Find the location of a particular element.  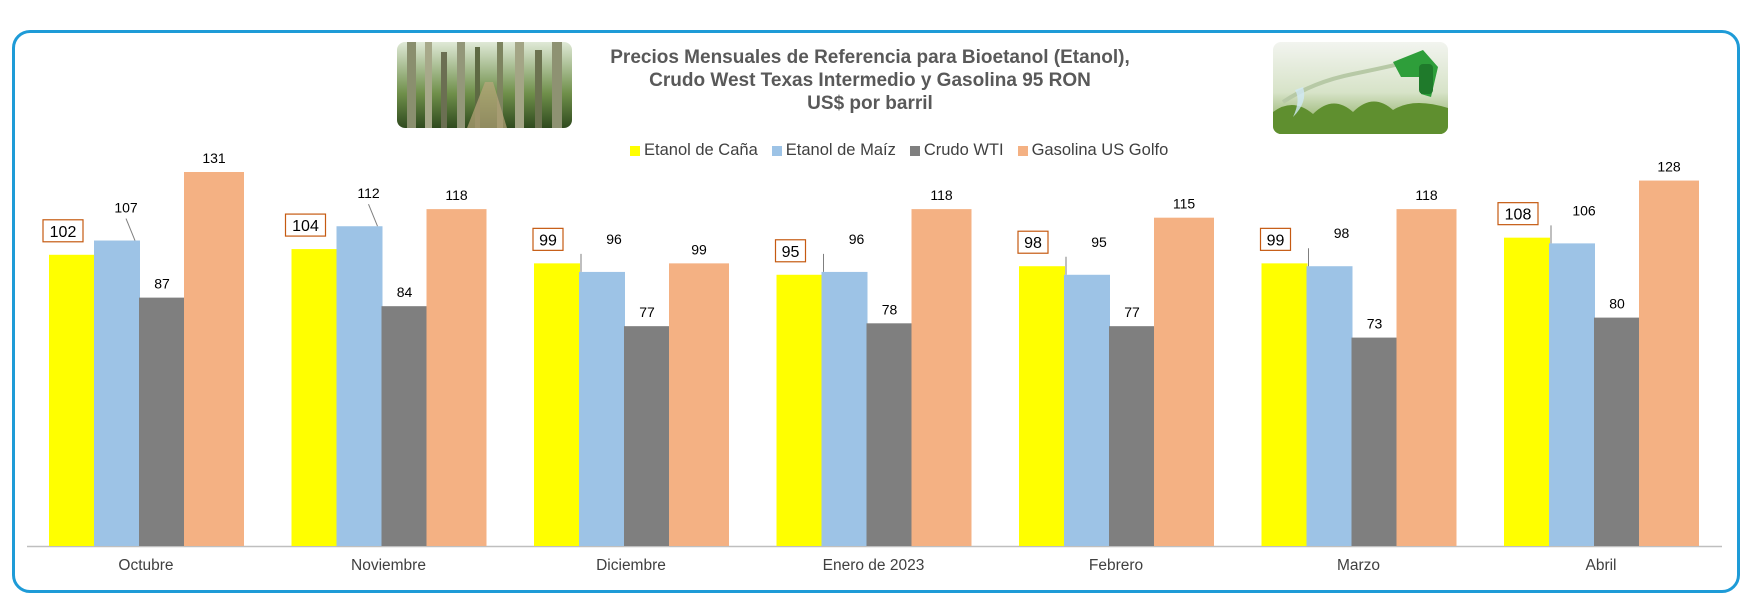

bar-etanol-de-maiz-diciembre is located at coordinates (602, 408).